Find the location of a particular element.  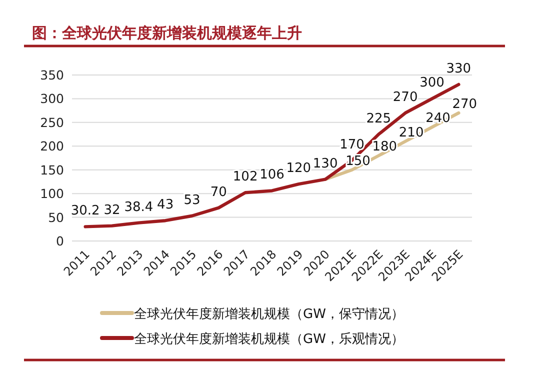

data-label: 38.4 is located at coordinates (139, 207).